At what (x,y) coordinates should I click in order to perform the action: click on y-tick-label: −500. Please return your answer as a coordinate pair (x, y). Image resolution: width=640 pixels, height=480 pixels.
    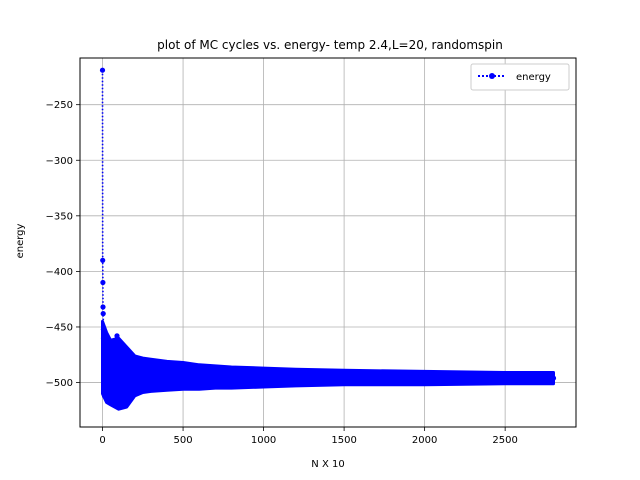
    Looking at the image, I should click on (59, 383).